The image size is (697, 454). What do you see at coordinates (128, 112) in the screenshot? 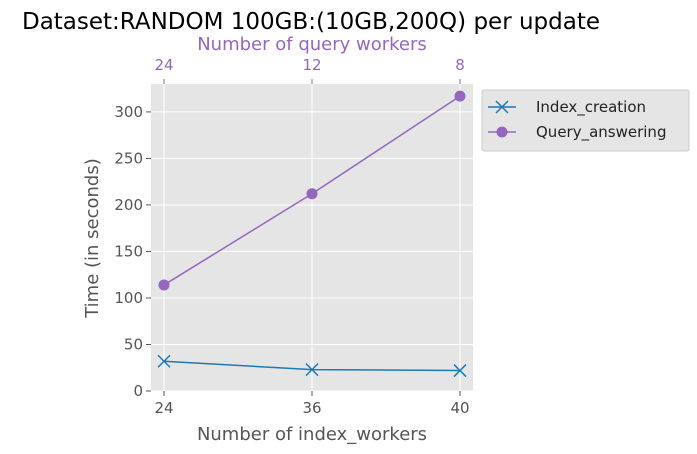
I see `y-tick-label: 300` at bounding box center [128, 112].